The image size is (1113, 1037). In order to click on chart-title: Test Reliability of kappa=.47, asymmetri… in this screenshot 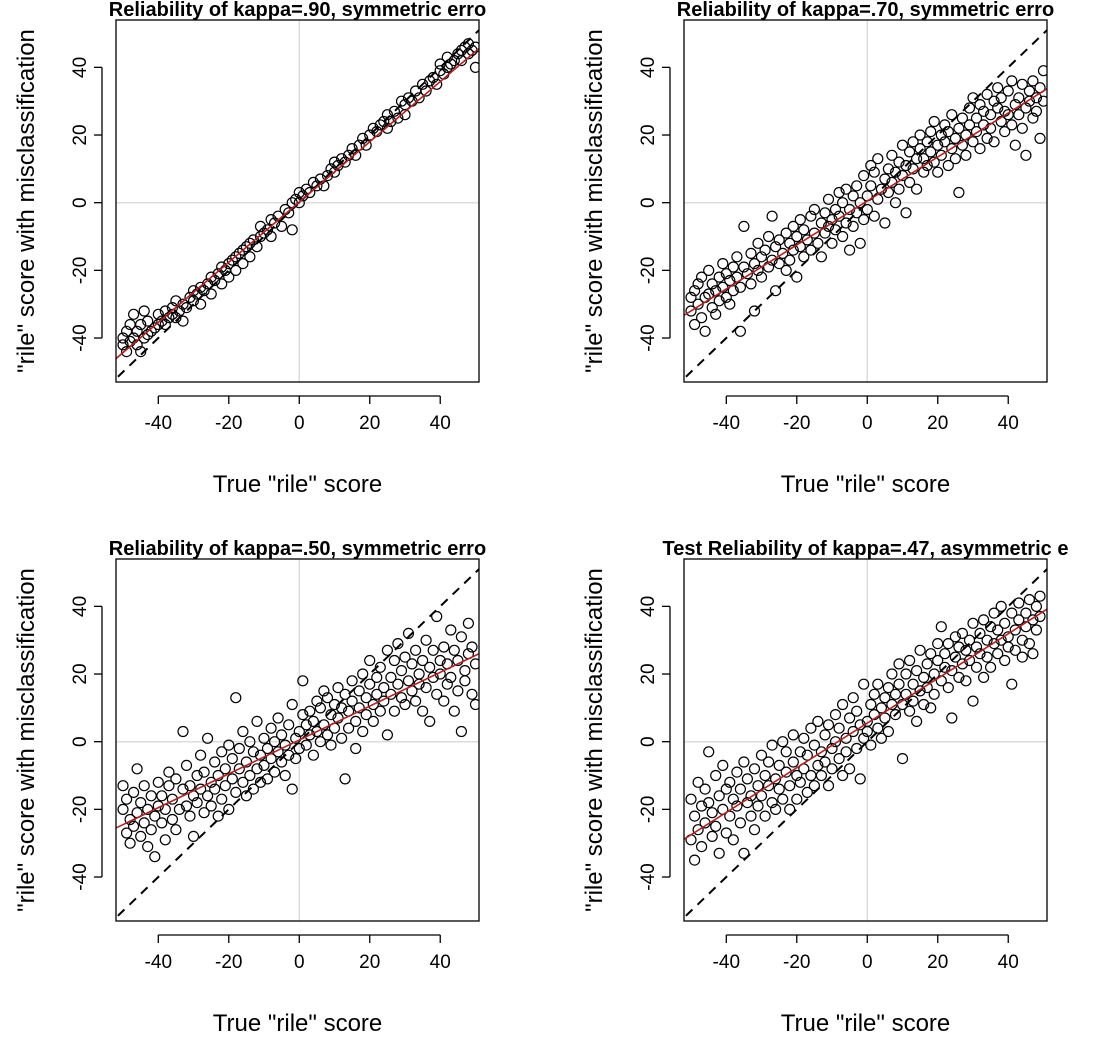, I will do `click(866, 549)`.